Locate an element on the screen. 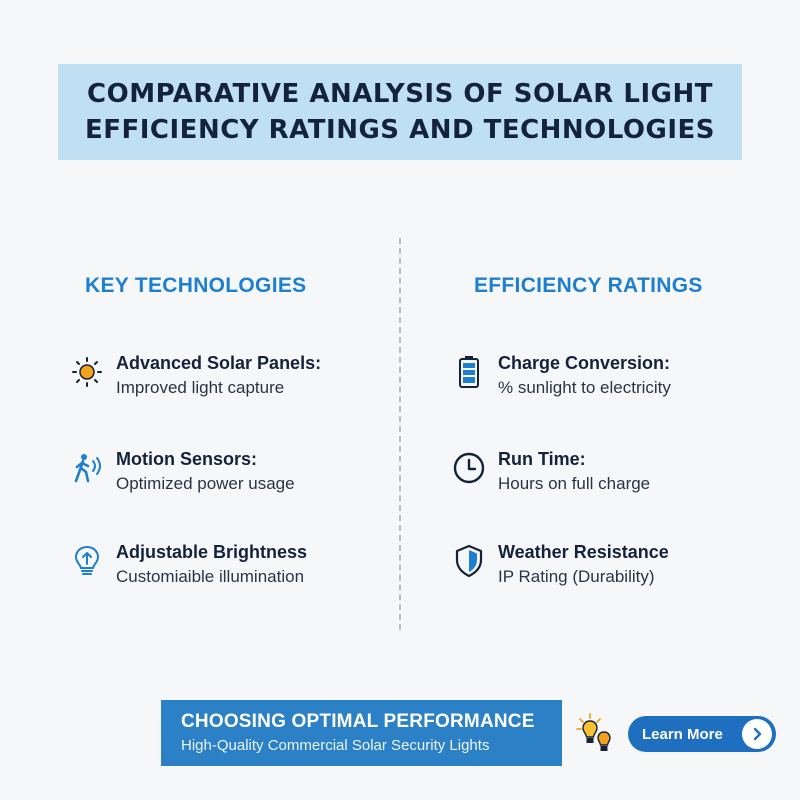  rating-label: Charge Conversion: is located at coordinates (584, 363).